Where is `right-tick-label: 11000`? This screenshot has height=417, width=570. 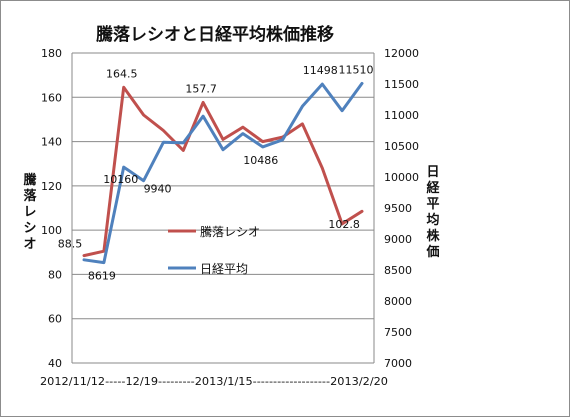 right-tick-label: 11000 is located at coordinates (401, 115).